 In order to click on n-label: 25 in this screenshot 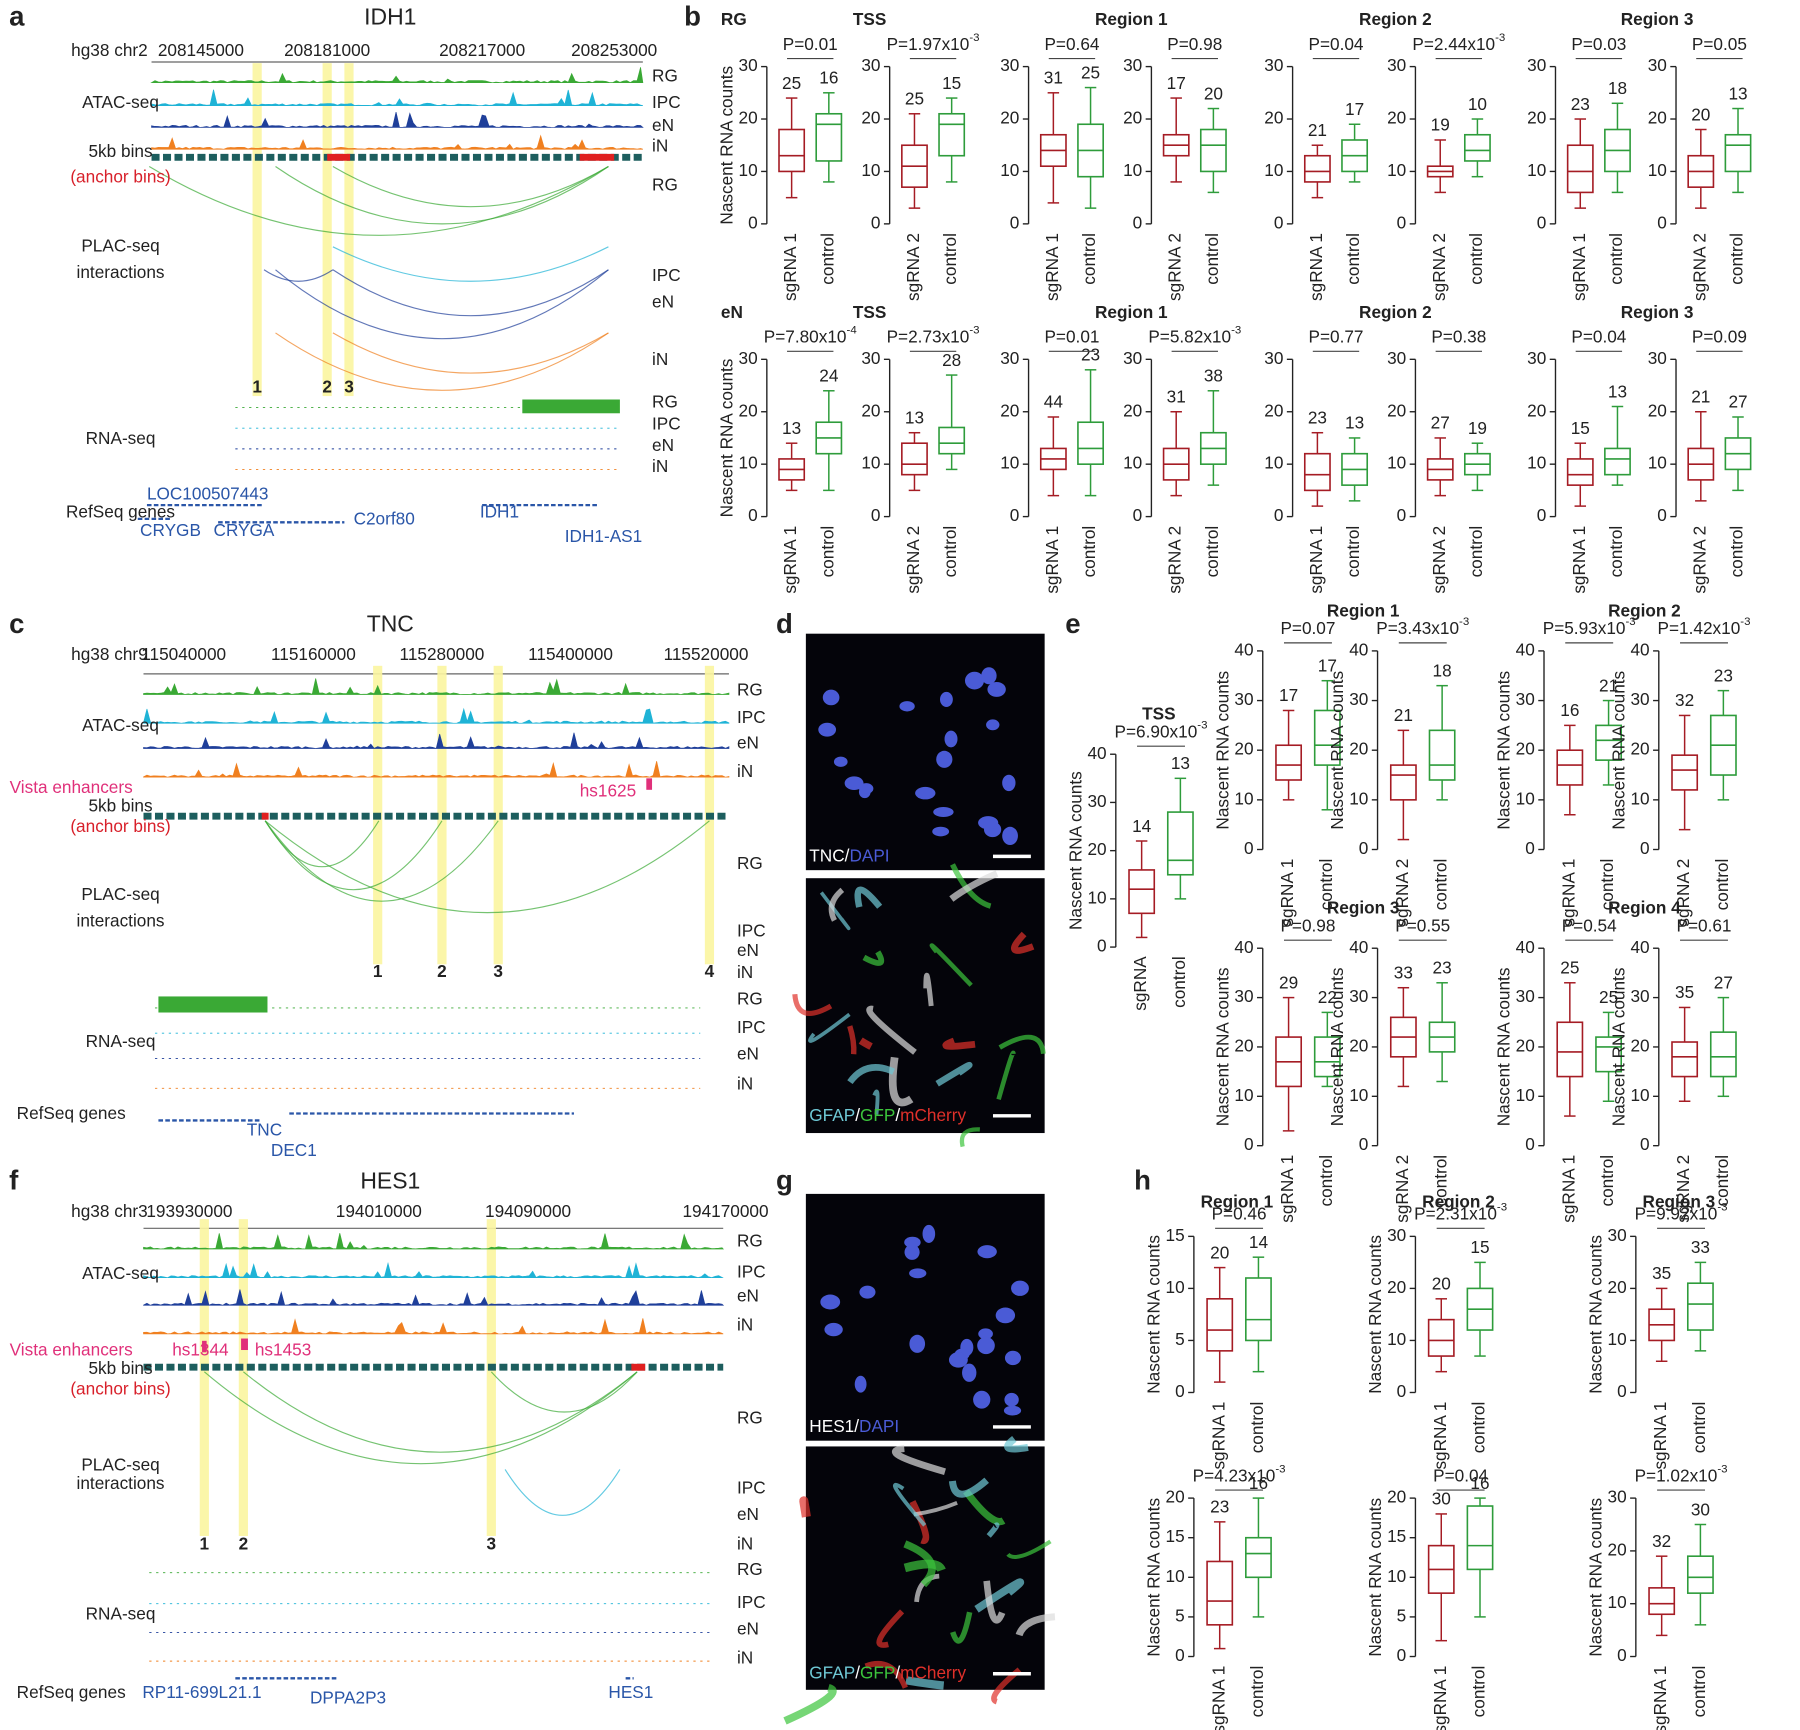, I will do `click(1608, 997)`.